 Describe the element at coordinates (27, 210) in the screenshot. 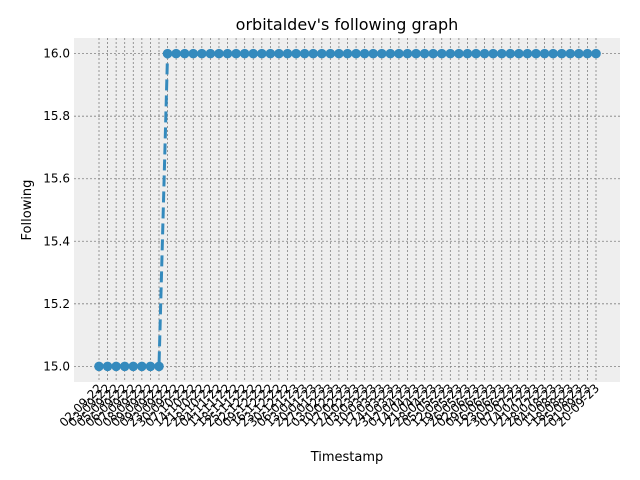

I see `y-axis-label: Following` at that location.